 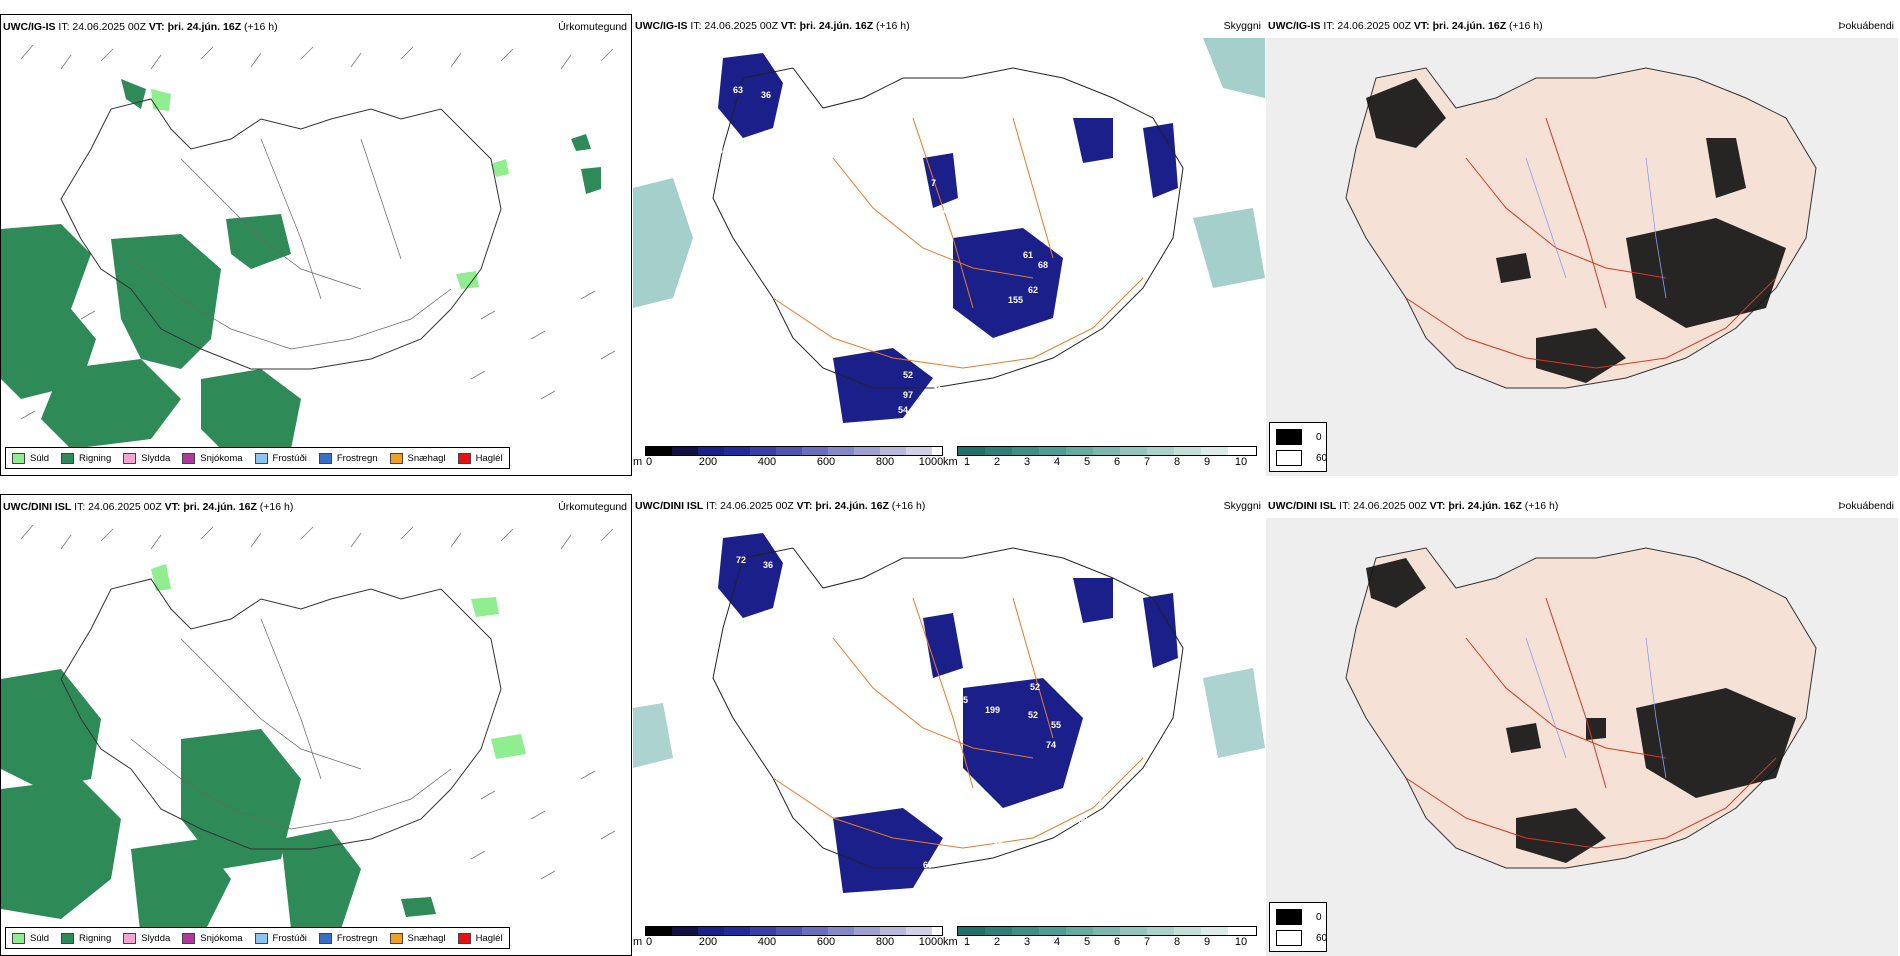 What do you see at coordinates (968, 407) in the screenshot?
I see `ceiling-value-label: 43` at bounding box center [968, 407].